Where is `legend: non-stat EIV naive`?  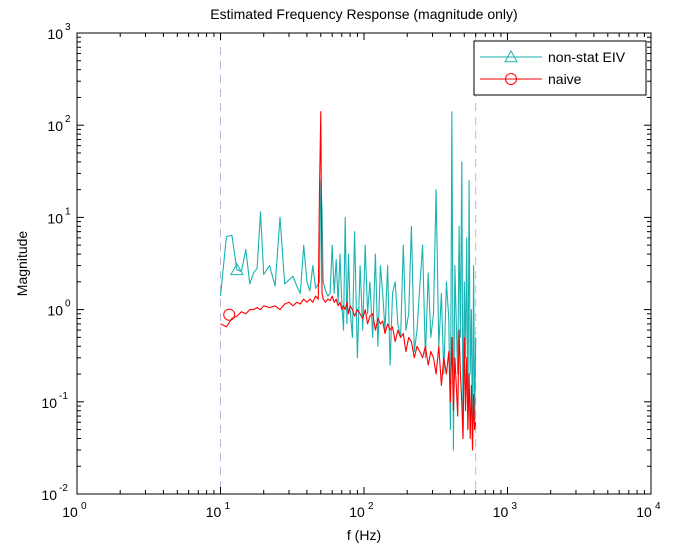 legend: non-stat EIV naive is located at coordinates (560, 68).